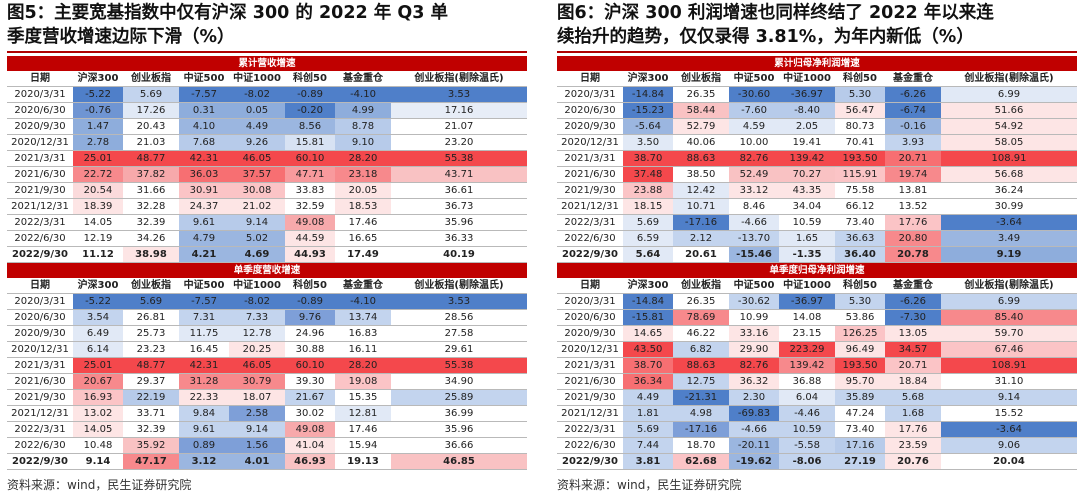 The image size is (1080, 493). I want to click on value-cell: 59.70, so click(1009, 333).